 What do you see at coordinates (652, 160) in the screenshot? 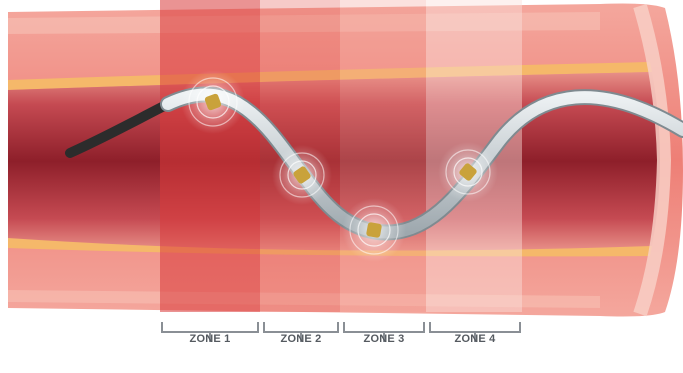
I see `vessel-cut-edge` at bounding box center [652, 160].